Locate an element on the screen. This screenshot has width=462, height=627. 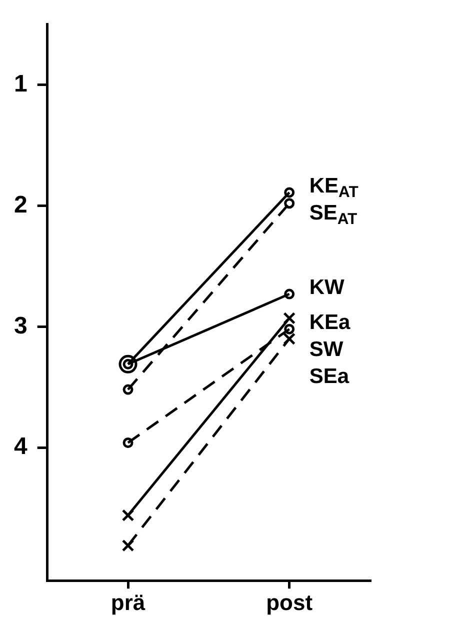
series-label: SEa is located at coordinates (329, 376).